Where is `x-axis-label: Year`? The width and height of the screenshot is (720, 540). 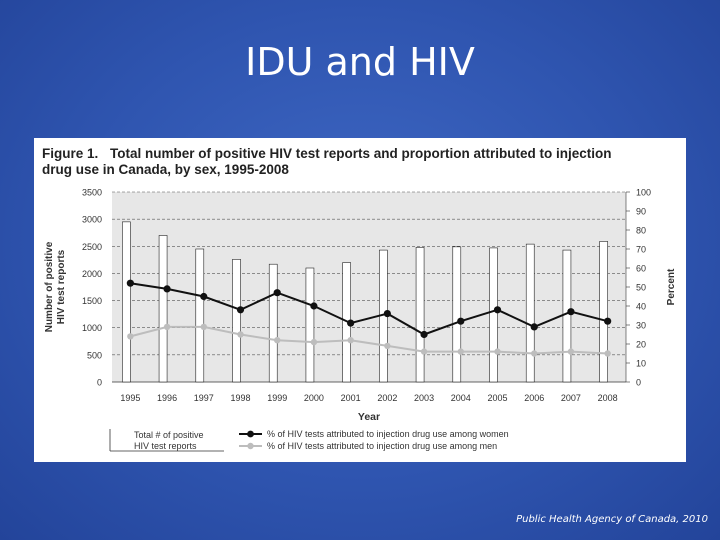 x-axis-label: Year is located at coordinates (369, 417).